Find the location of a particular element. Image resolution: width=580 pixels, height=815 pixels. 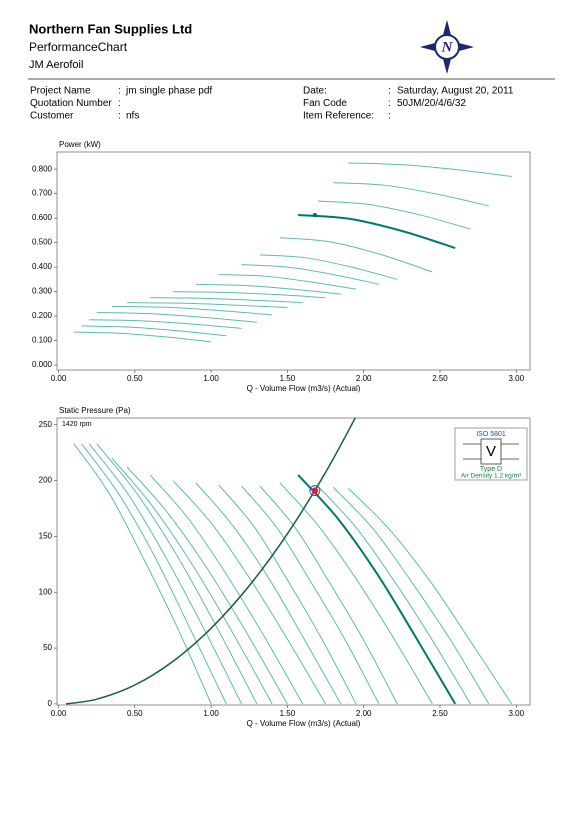

y-tick-label: 0.800 is located at coordinates (42, 168).